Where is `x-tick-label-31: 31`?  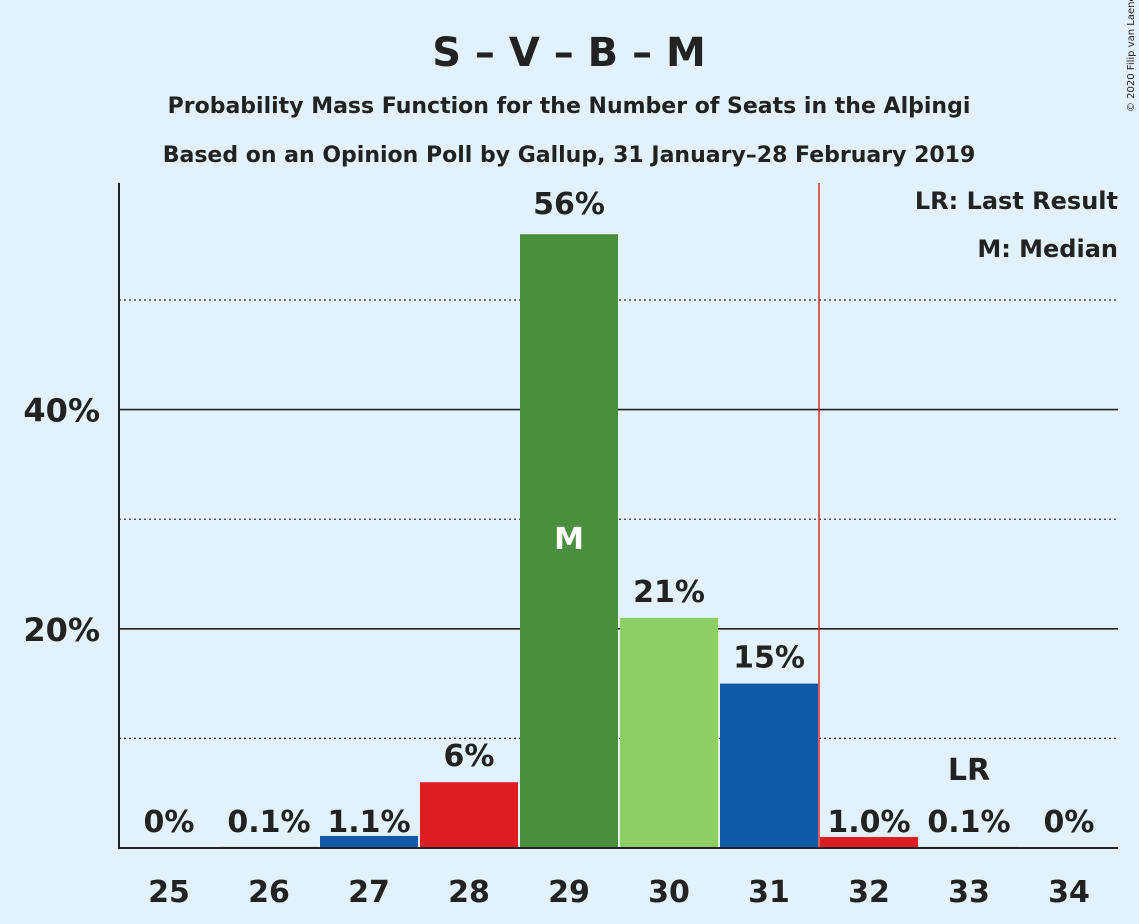 x-tick-label-31: 31 is located at coordinates (769, 892).